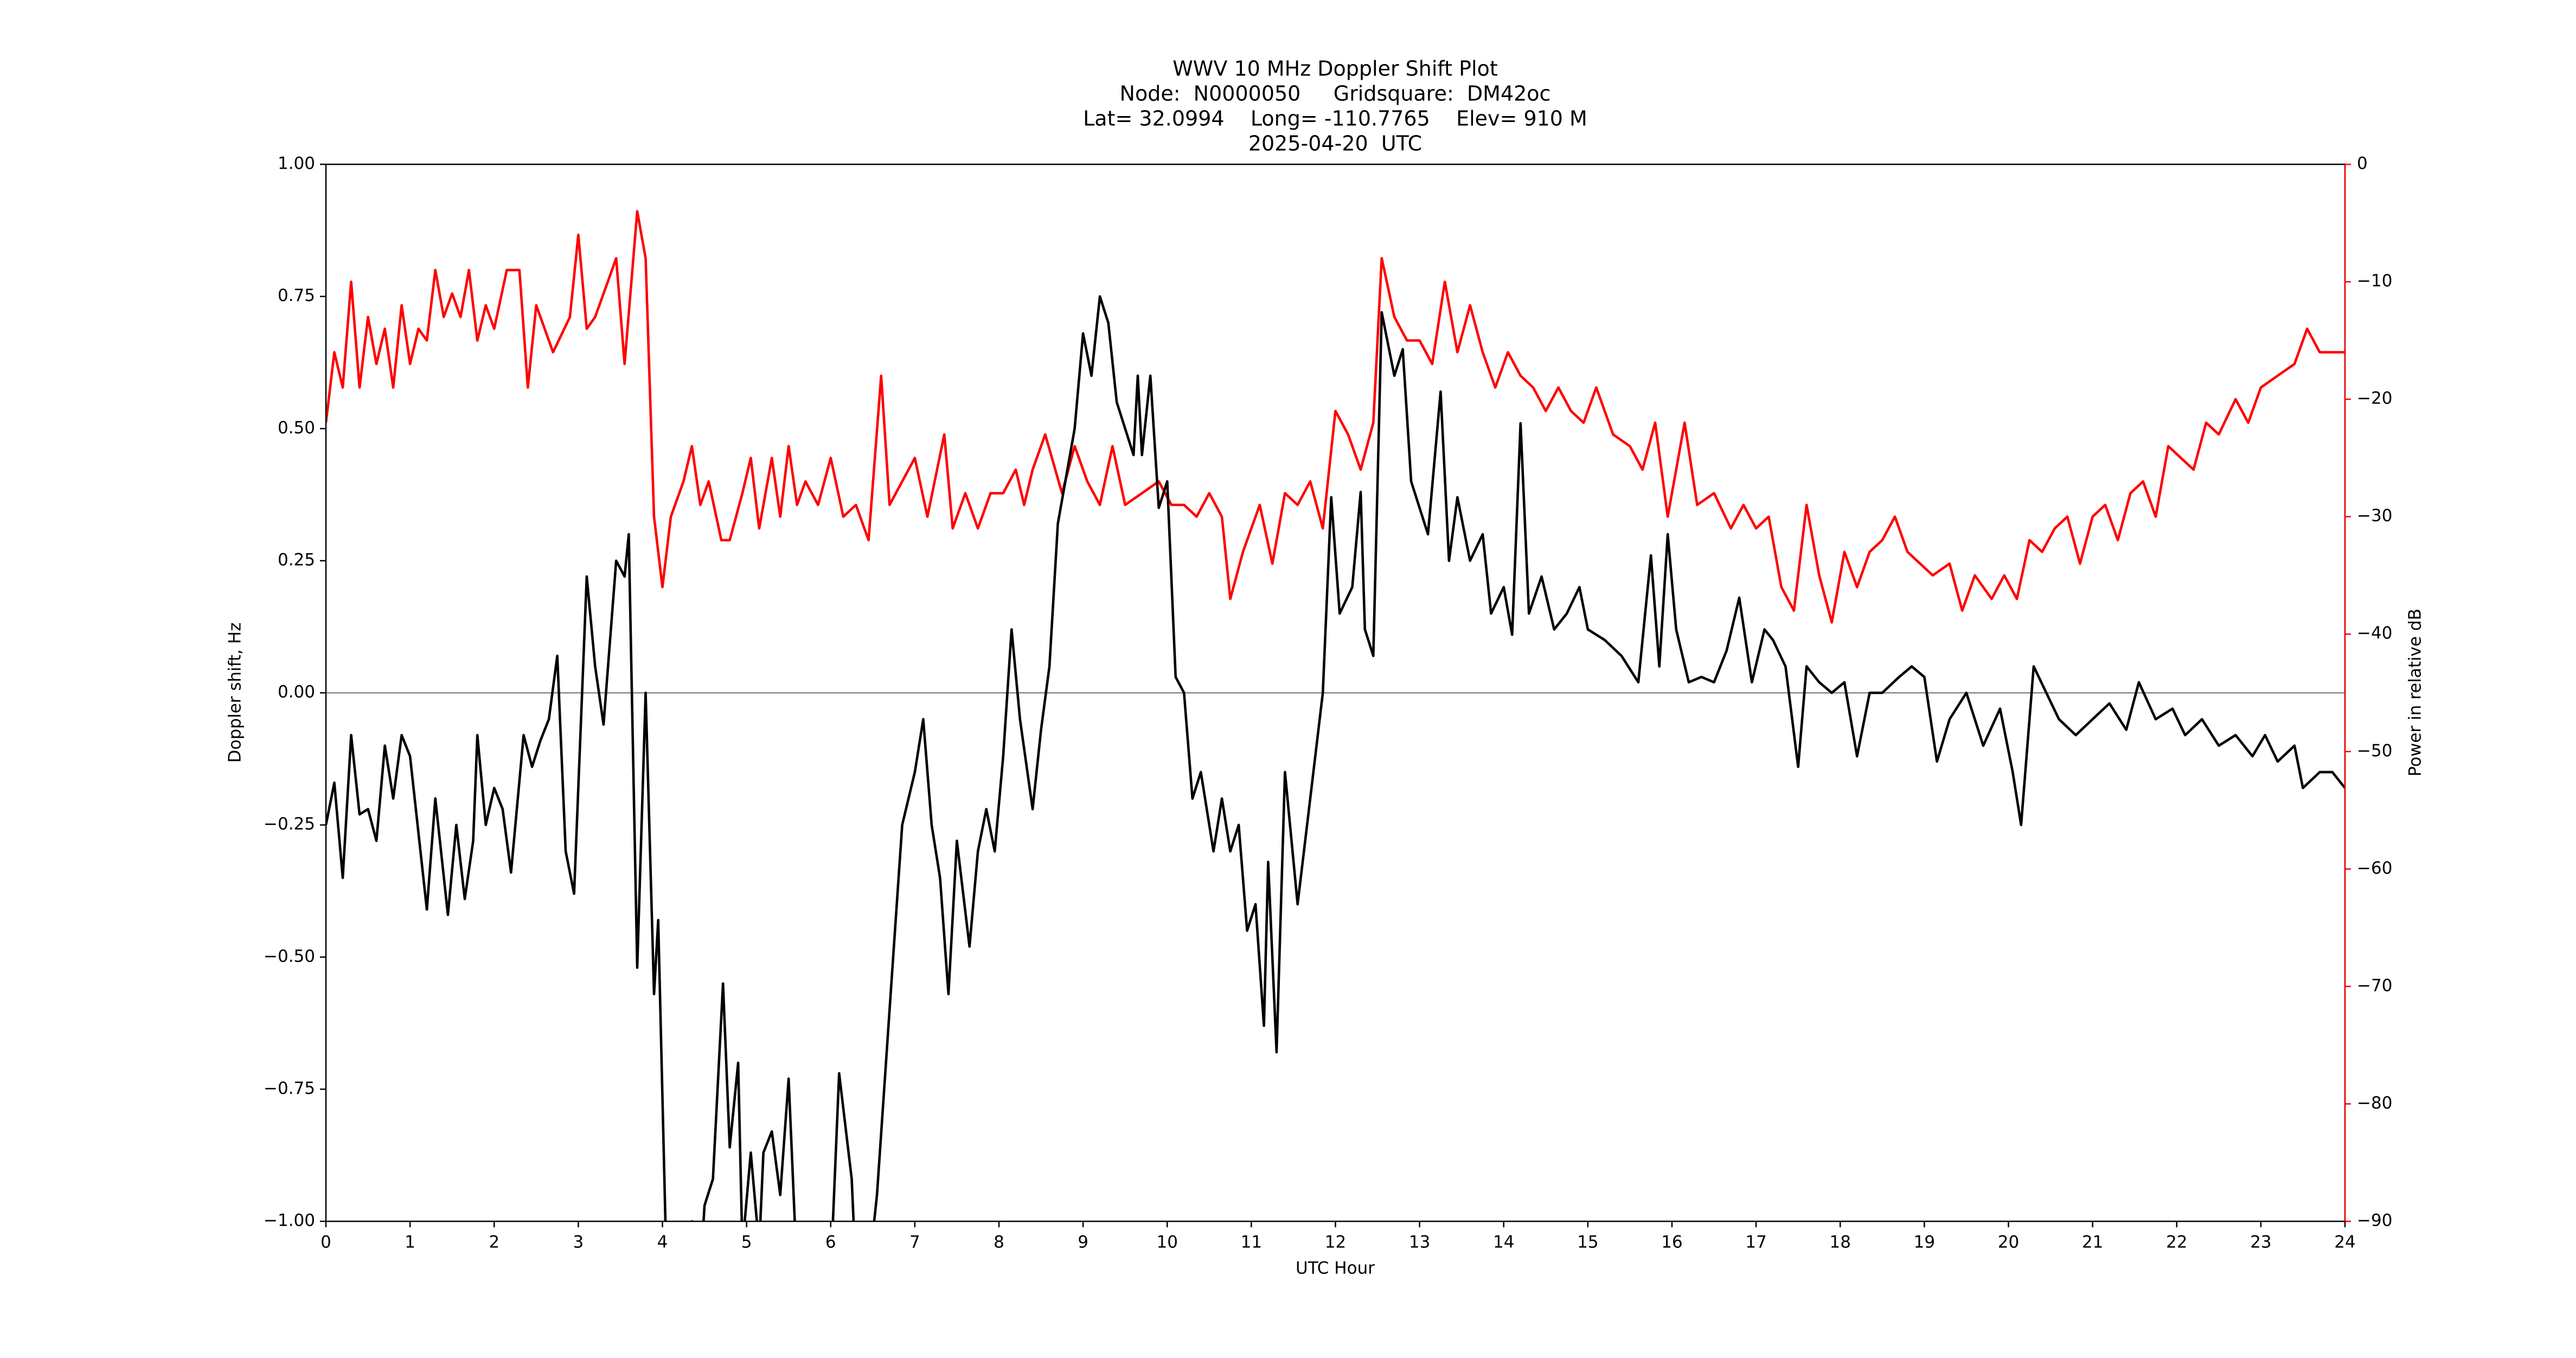 Image resolution: width=2576 pixels, height=1358 pixels. Describe the element at coordinates (2344, 1243) in the screenshot. I see `x-tick-label: 24` at that location.